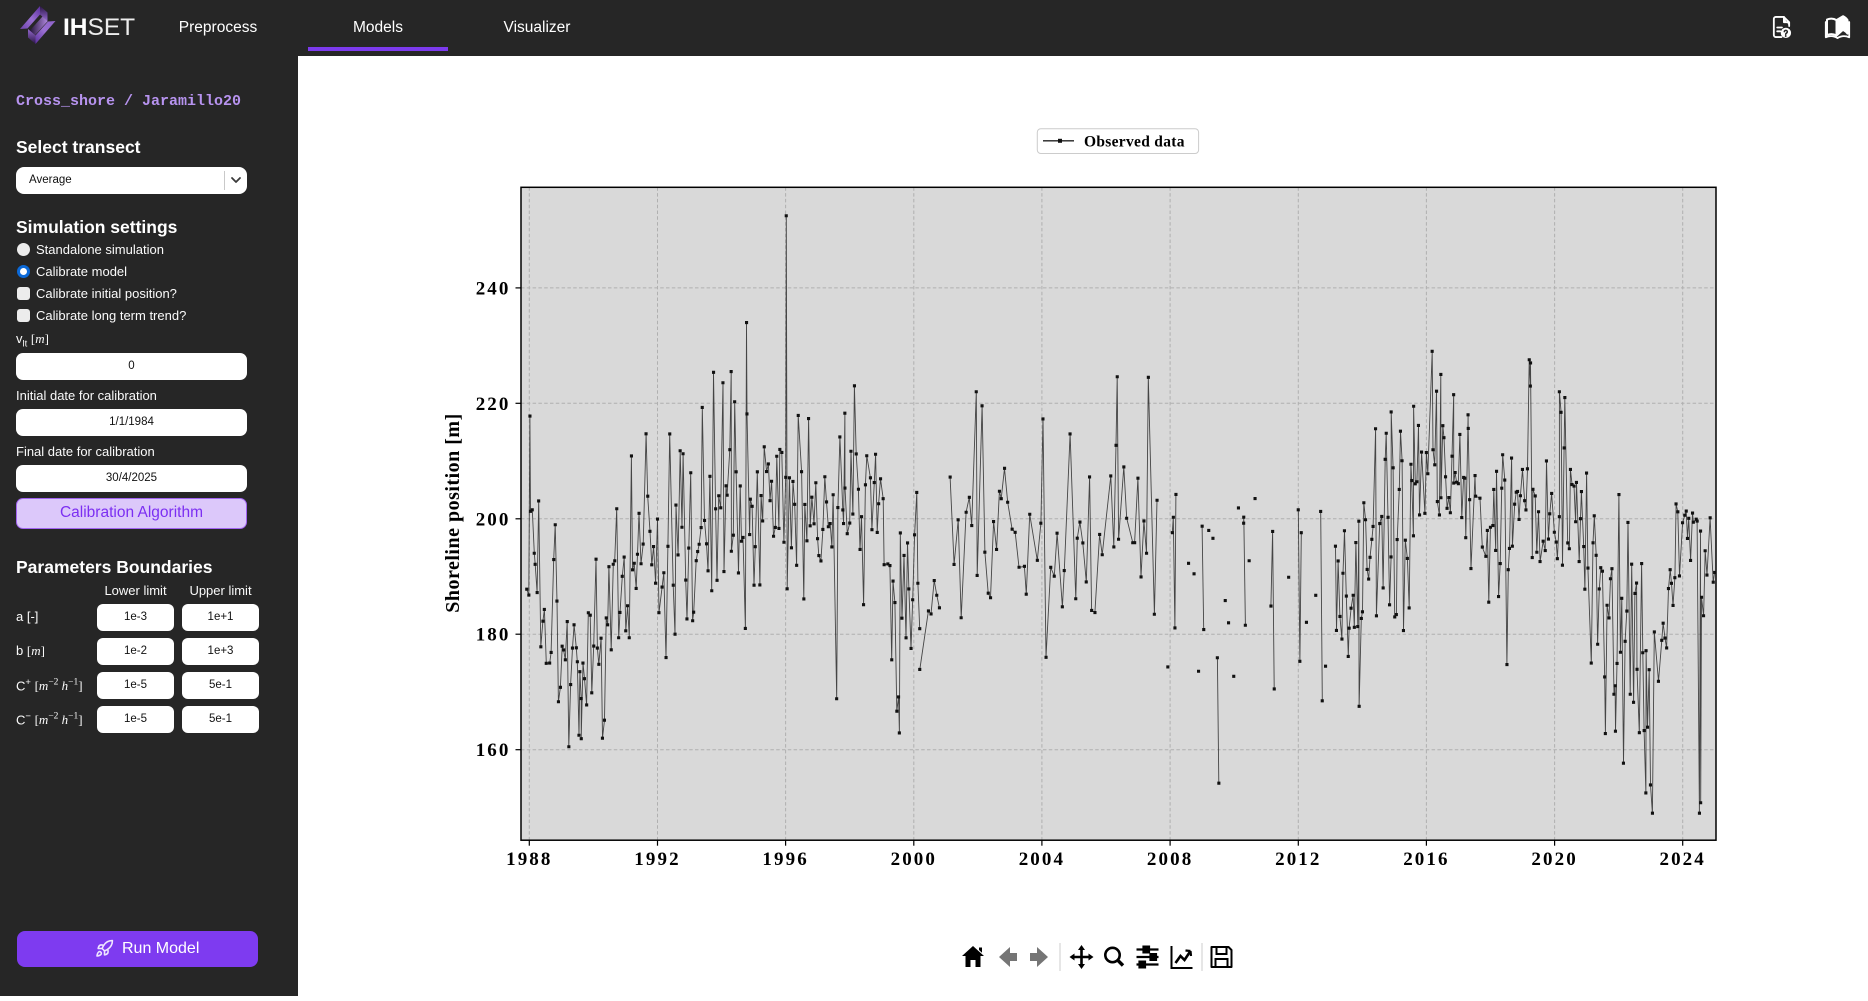 The height and width of the screenshot is (1001, 1868). I want to click on svg-text: 2024, so click(1682, 859).